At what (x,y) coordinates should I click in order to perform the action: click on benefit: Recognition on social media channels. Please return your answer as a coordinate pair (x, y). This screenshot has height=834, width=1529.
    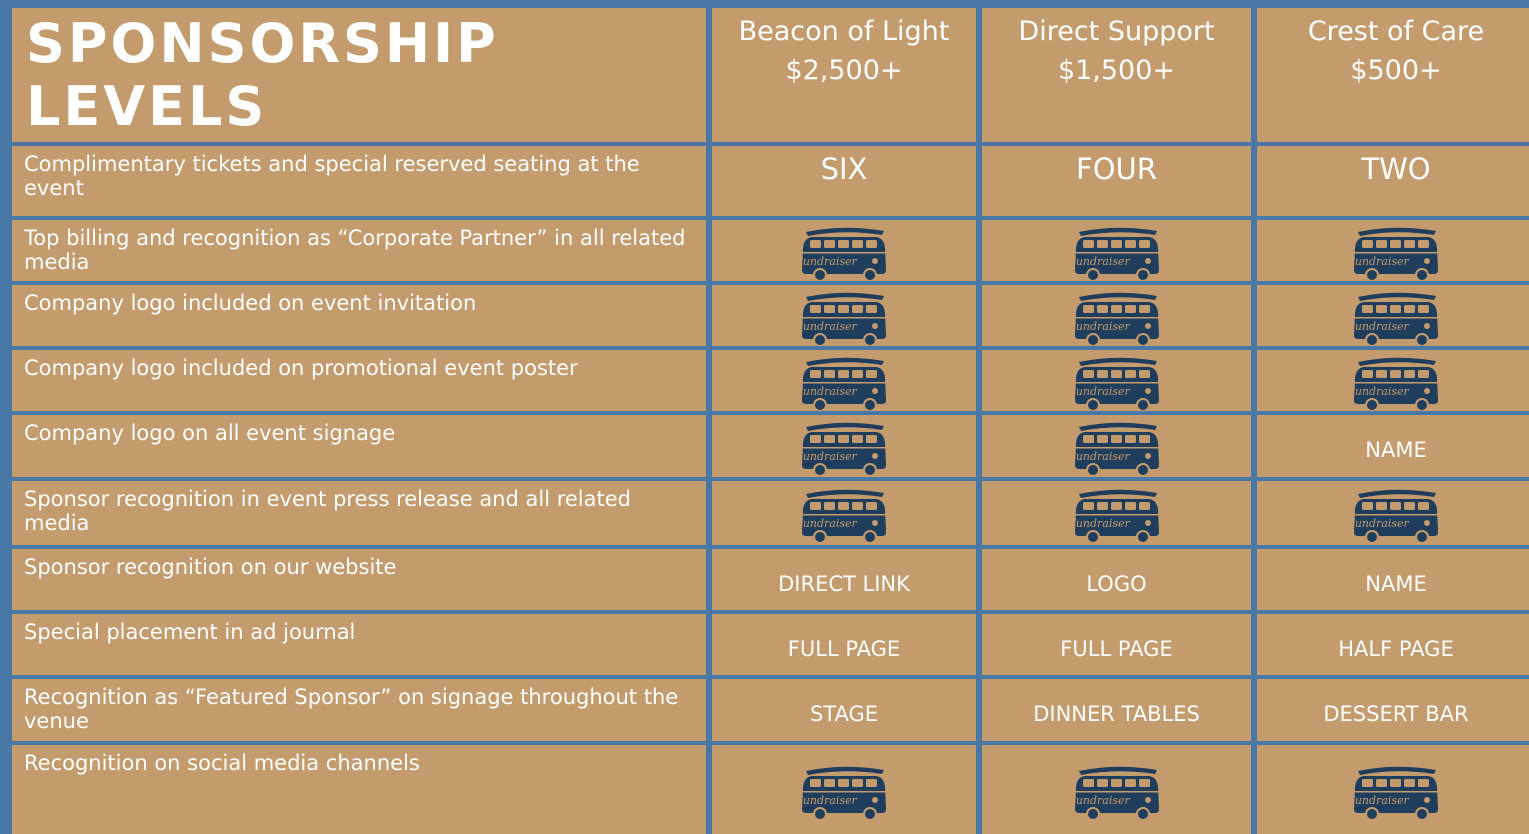
    Looking at the image, I should click on (359, 789).